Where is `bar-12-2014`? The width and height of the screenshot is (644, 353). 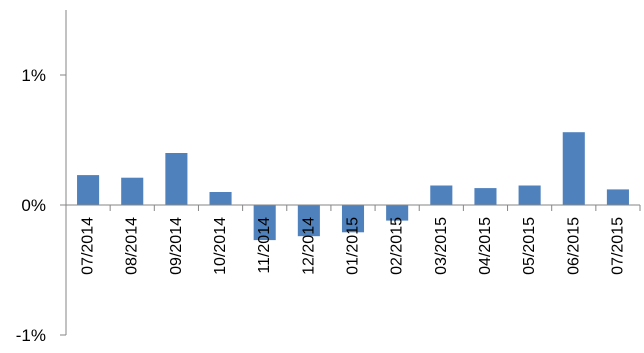
bar-12-2014 is located at coordinates (308, 221).